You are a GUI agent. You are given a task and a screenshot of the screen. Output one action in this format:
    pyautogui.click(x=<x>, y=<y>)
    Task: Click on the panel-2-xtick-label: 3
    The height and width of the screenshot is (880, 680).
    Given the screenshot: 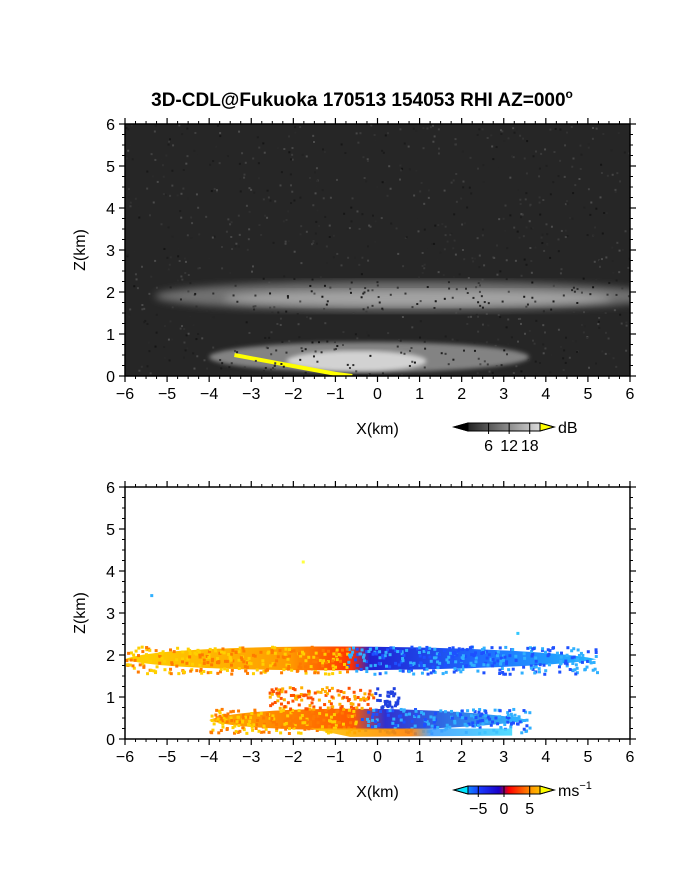 What is the action you would take?
    pyautogui.click(x=503, y=757)
    